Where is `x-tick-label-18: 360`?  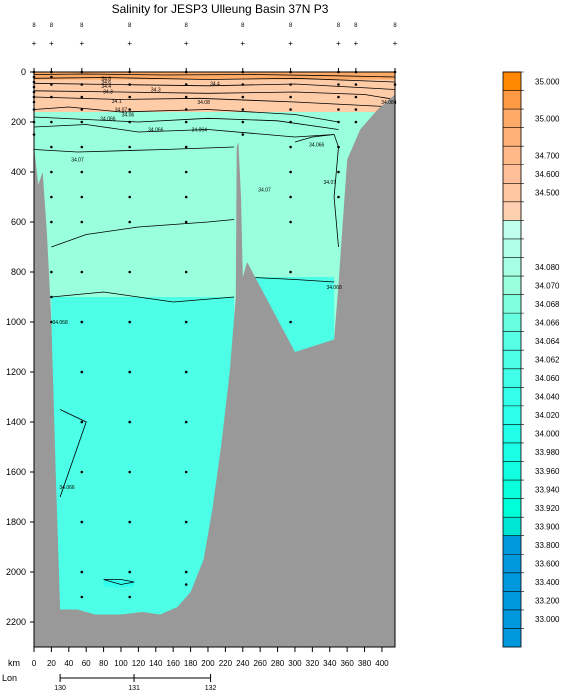 x-tick-label-18: 360 is located at coordinates (347, 663).